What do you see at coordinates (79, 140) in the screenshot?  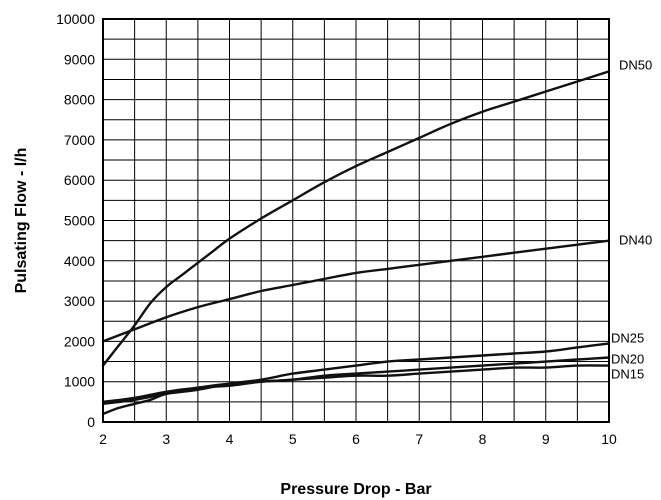 I see `y-tick-label: 7000` at bounding box center [79, 140].